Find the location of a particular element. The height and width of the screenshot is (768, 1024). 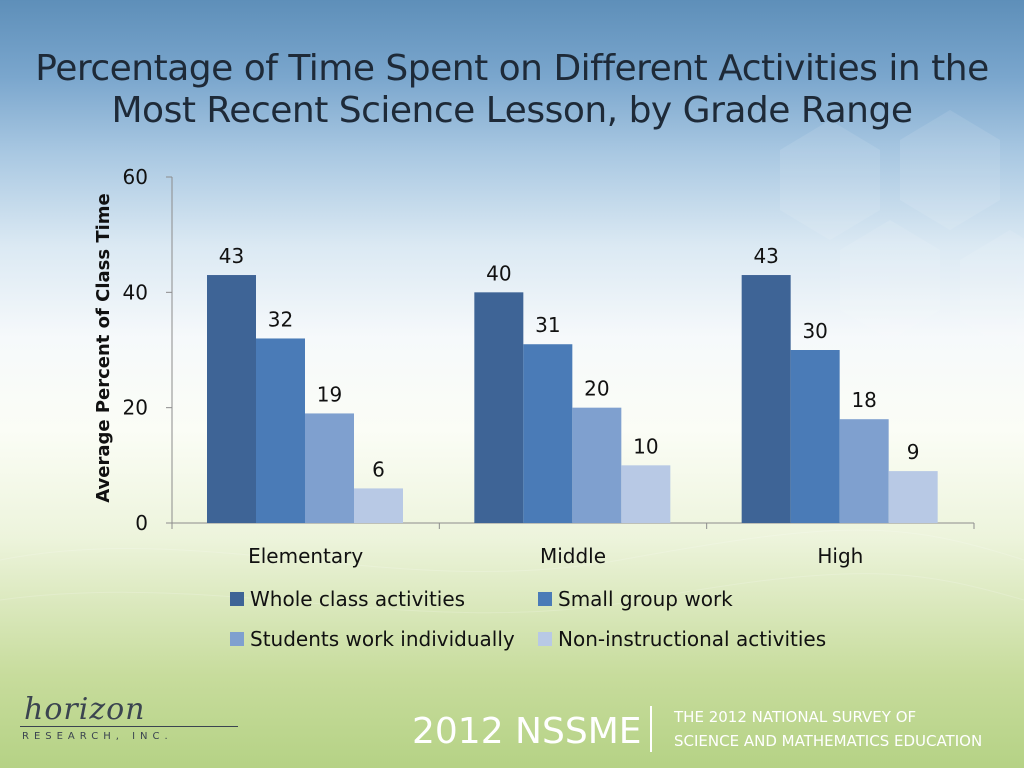

legend-label-individually: Students work individually is located at coordinates (382, 639).